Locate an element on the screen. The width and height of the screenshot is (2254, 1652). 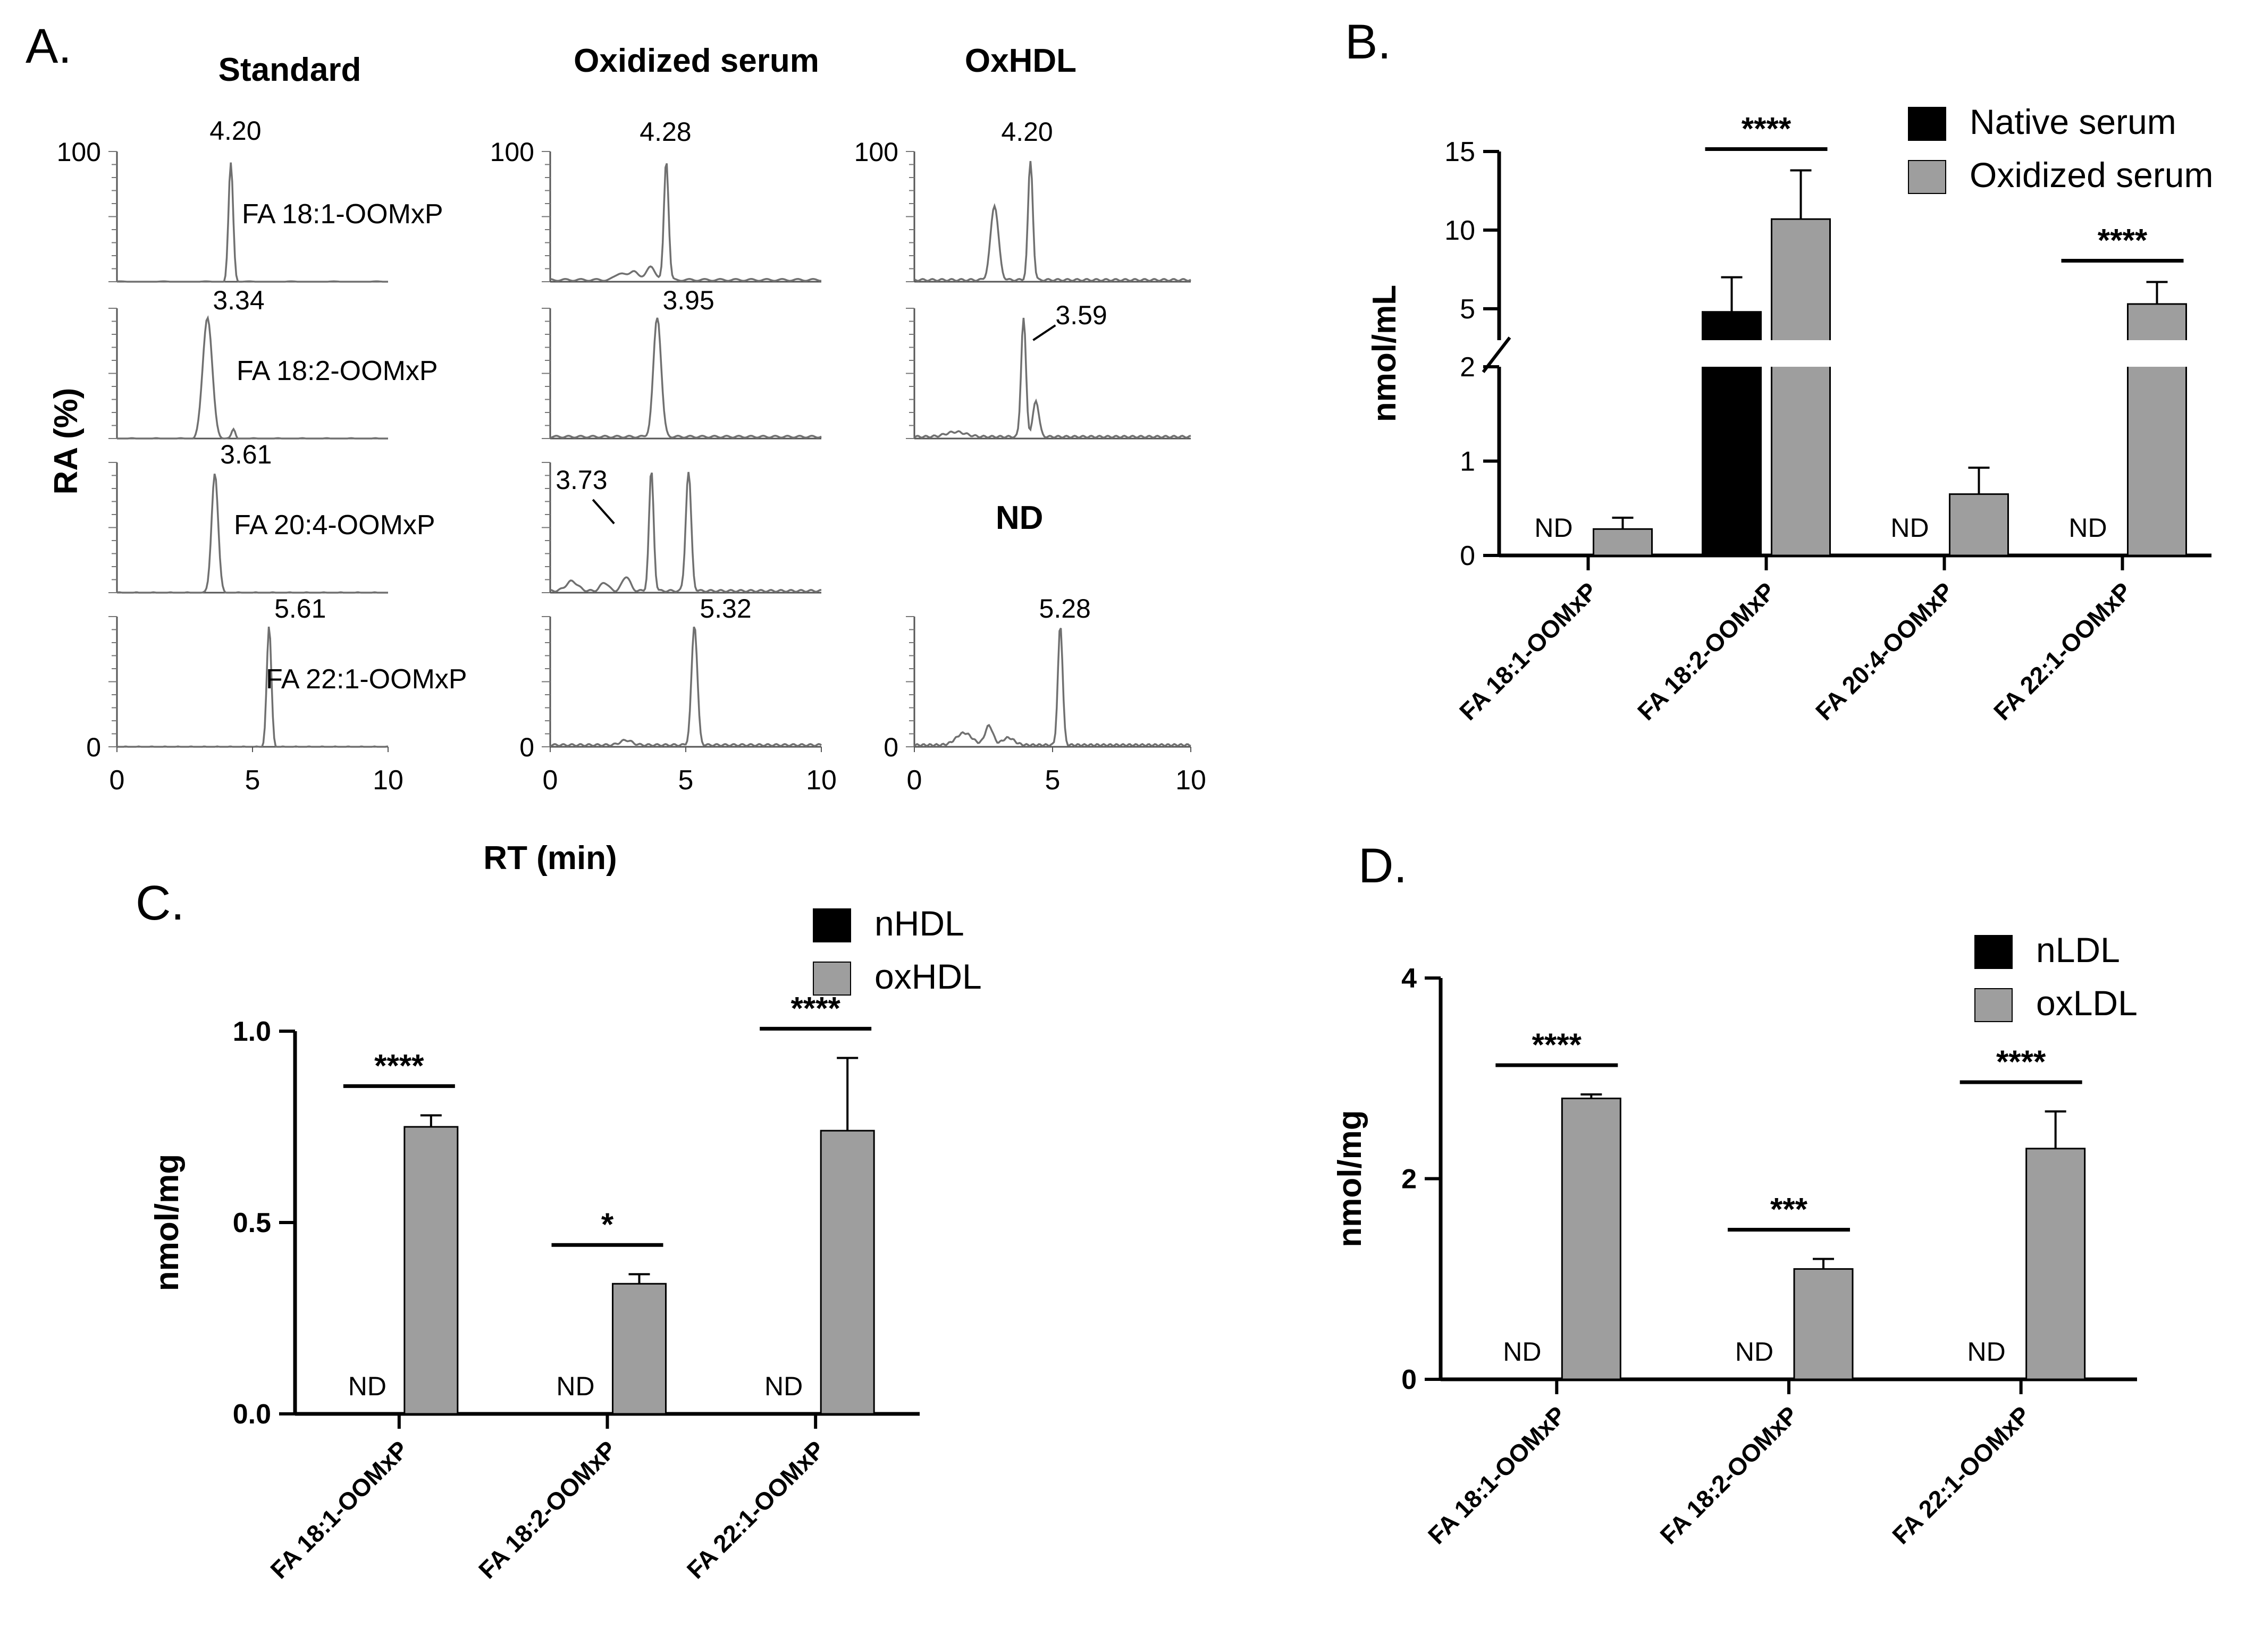
panel-label-b: B. is located at coordinates (1368, 42).